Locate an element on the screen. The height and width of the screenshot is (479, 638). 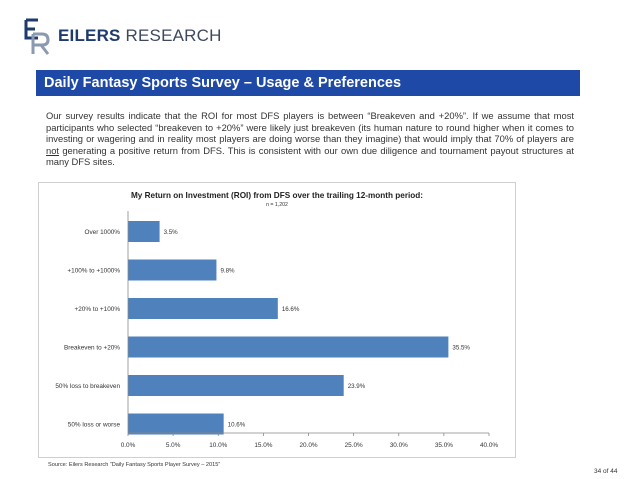
value-label: 35.5% is located at coordinates (461, 347).